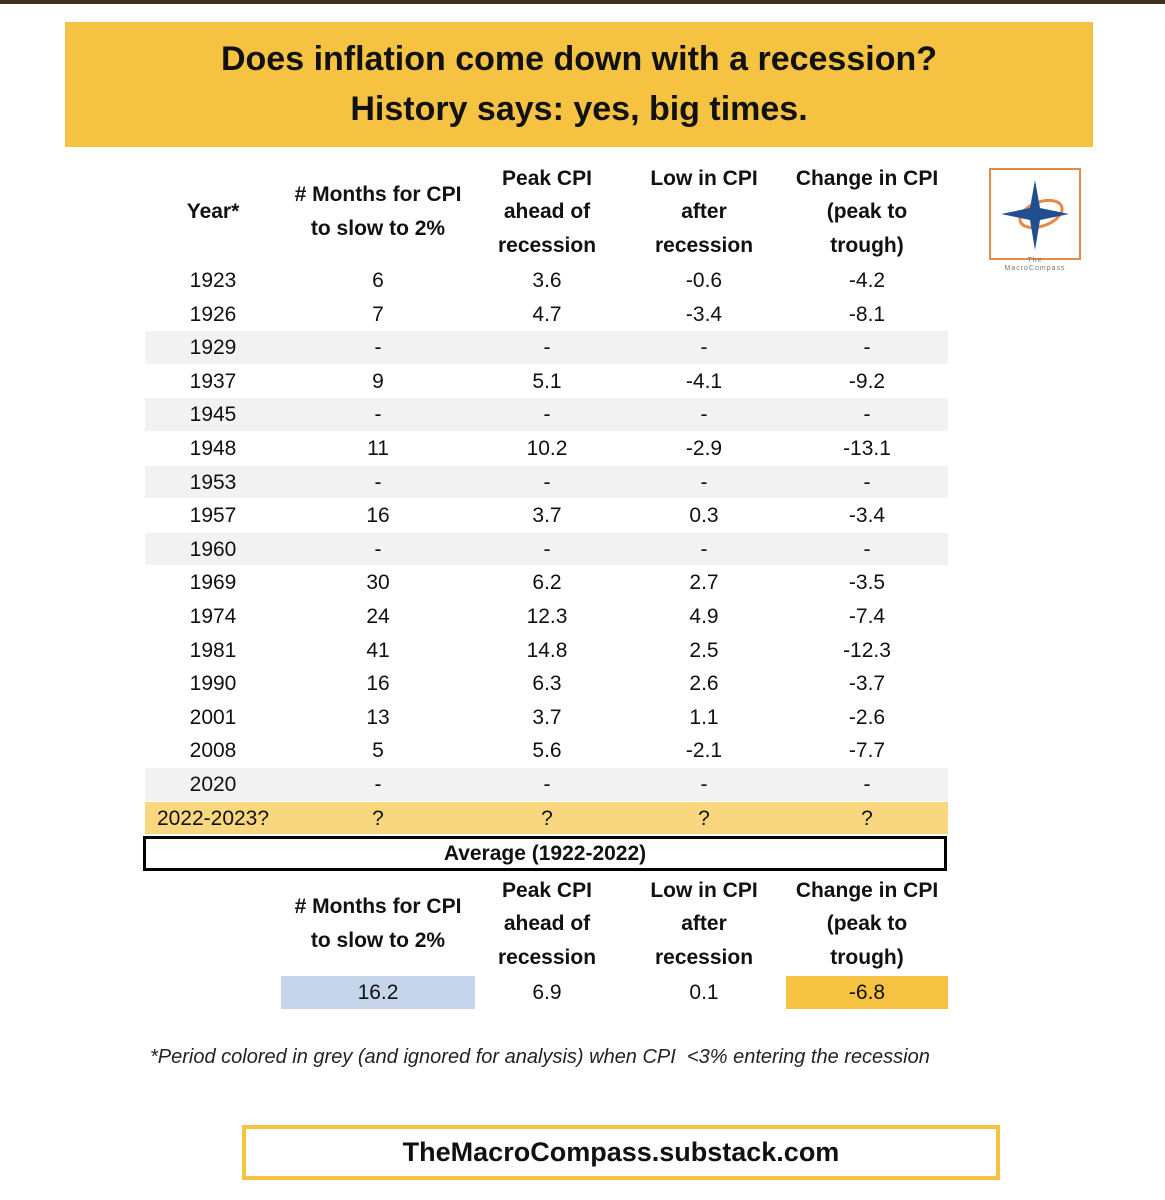 Image resolution: width=1165 pixels, height=1200 pixels. I want to click on table-cell: -4.1, so click(704, 381).